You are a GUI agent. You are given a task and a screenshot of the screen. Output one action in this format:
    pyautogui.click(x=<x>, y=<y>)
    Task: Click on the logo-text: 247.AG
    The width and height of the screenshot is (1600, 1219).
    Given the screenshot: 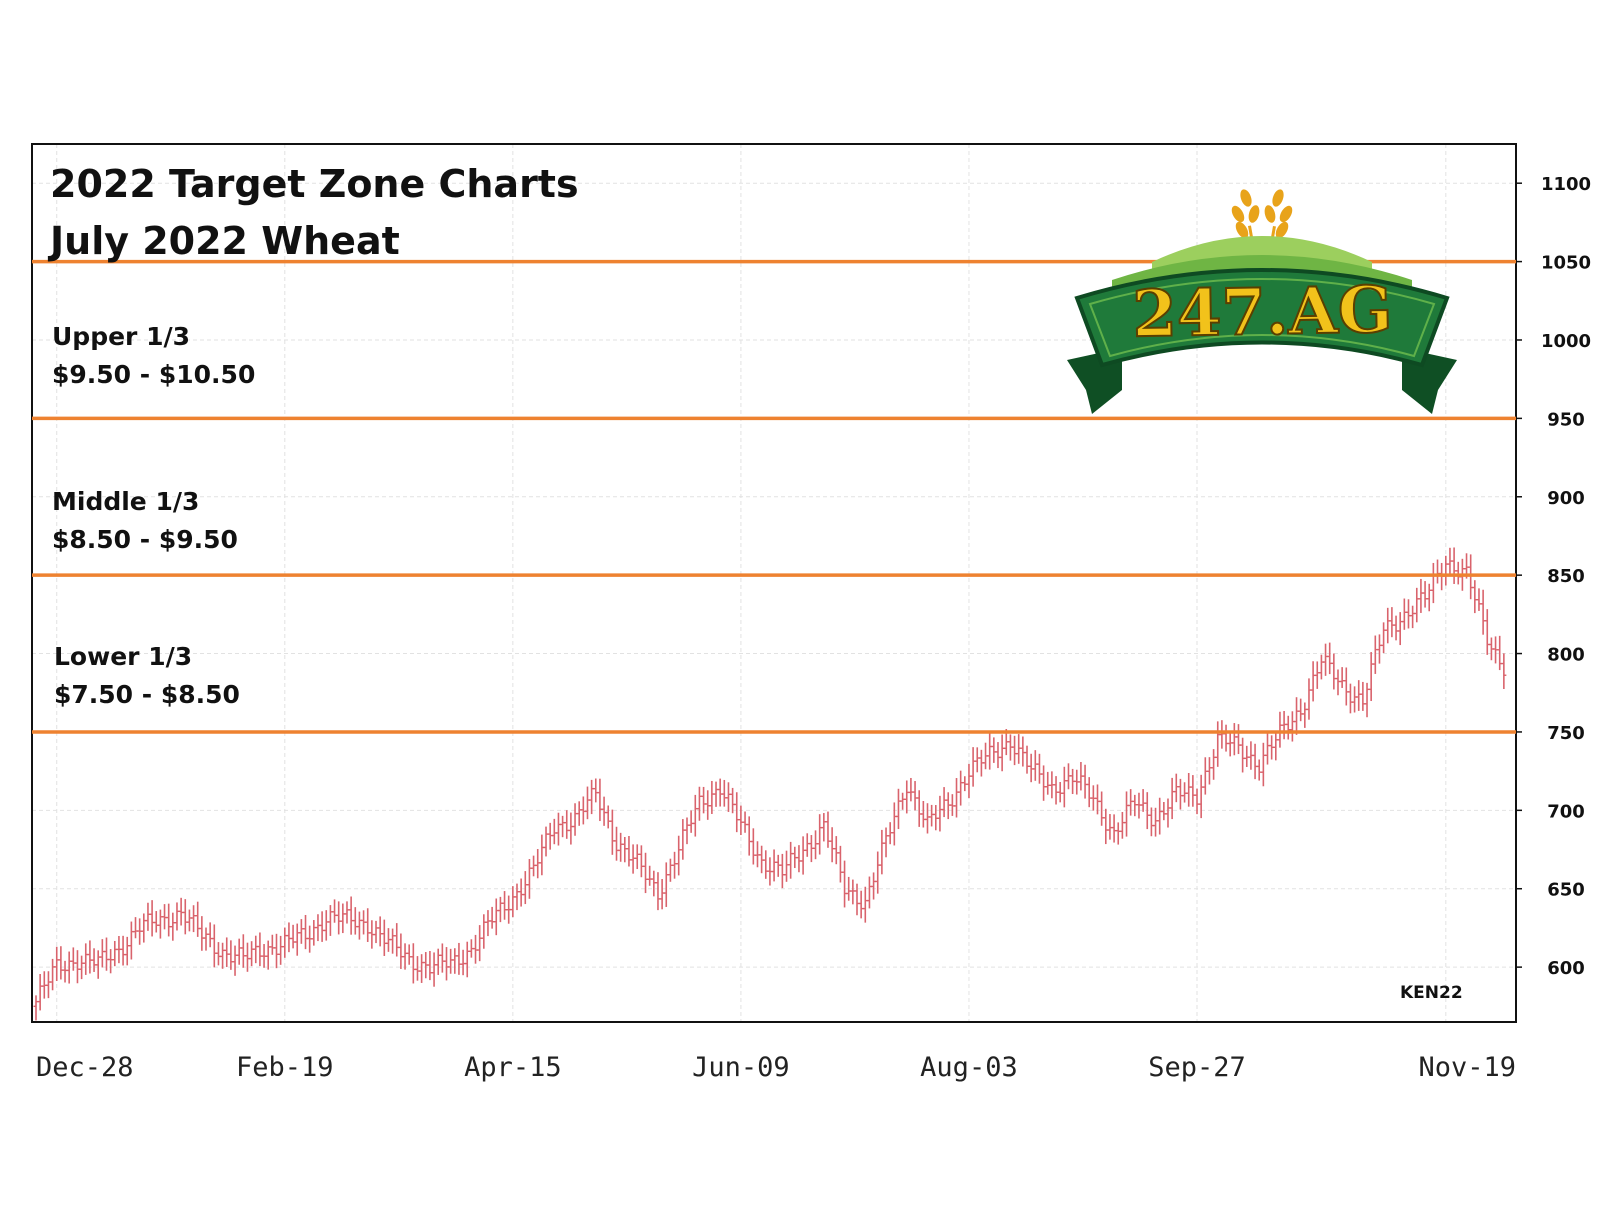 What is the action you would take?
    pyautogui.click(x=1262, y=313)
    